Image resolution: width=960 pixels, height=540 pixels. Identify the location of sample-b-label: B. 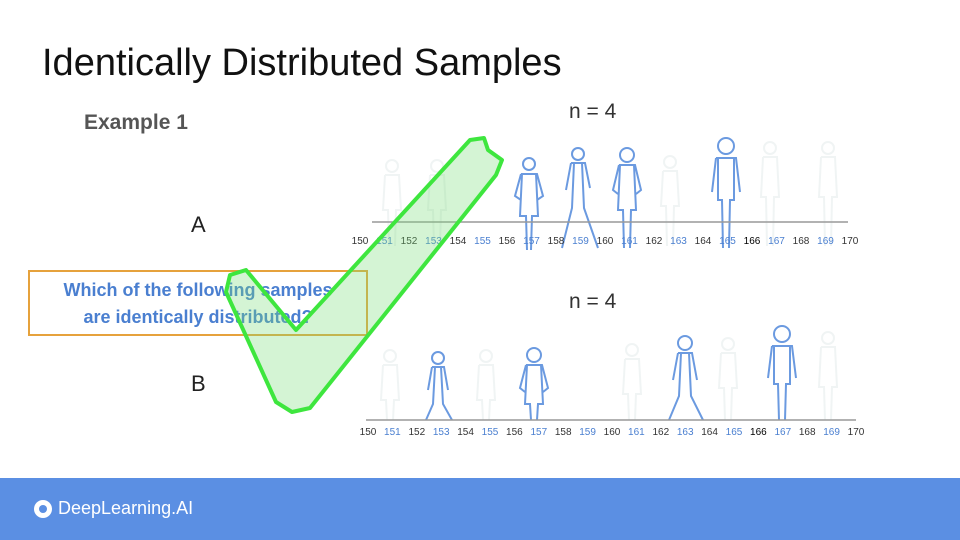
(198, 383).